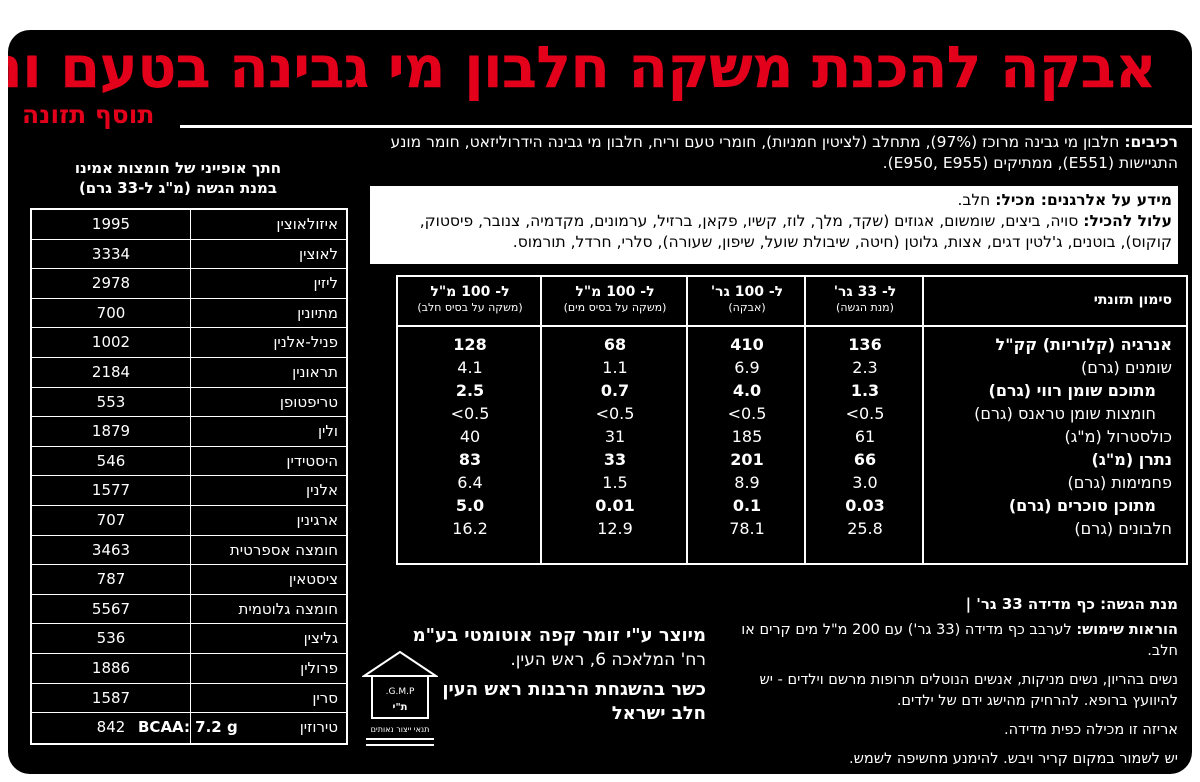 This screenshot has width=1200, height=782. Describe the element at coordinates (111, 697) in the screenshot. I see `amino-value: 1587` at that location.